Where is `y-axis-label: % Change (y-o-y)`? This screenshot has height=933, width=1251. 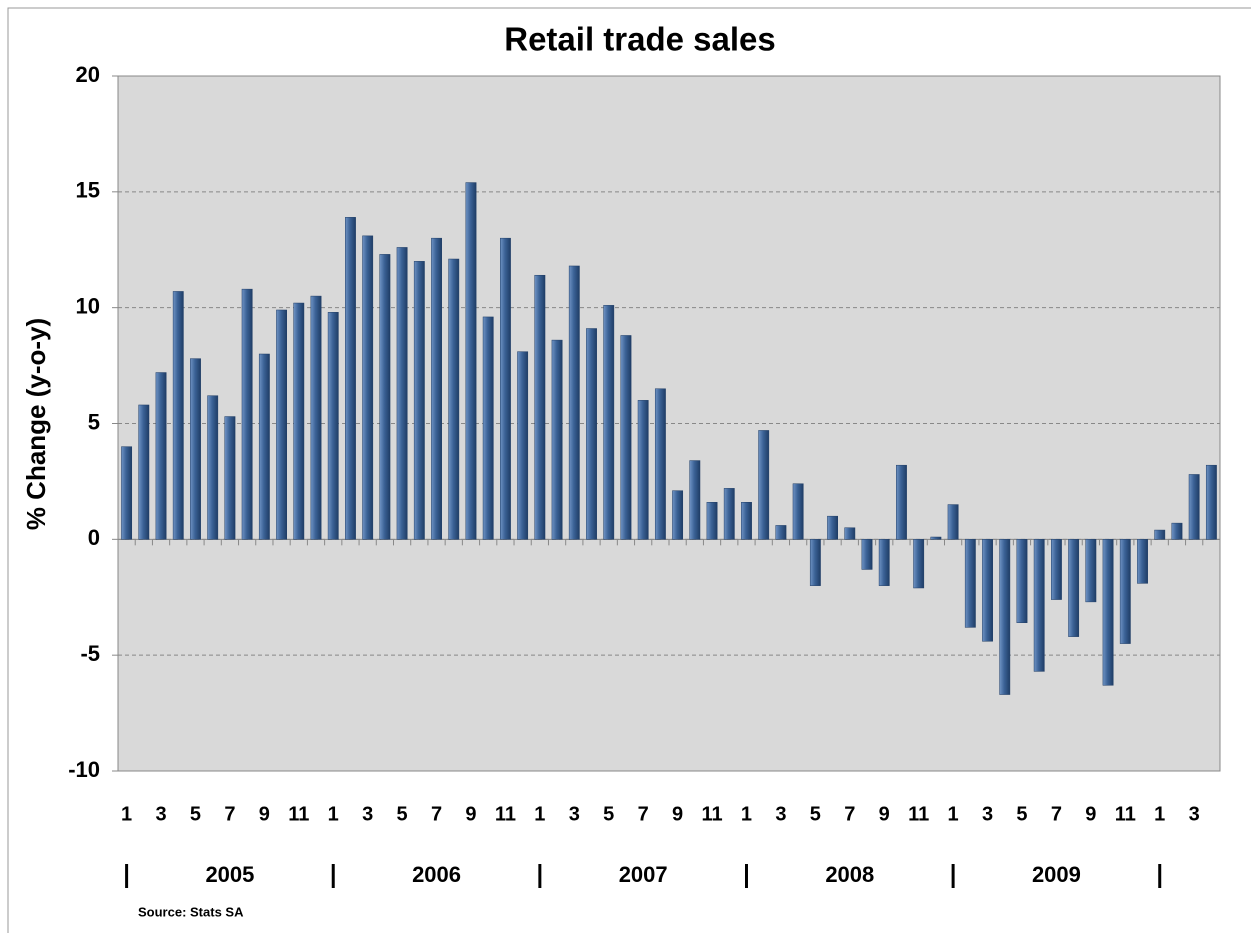 y-axis-label: % Change (y-o-y) is located at coordinates (36, 424).